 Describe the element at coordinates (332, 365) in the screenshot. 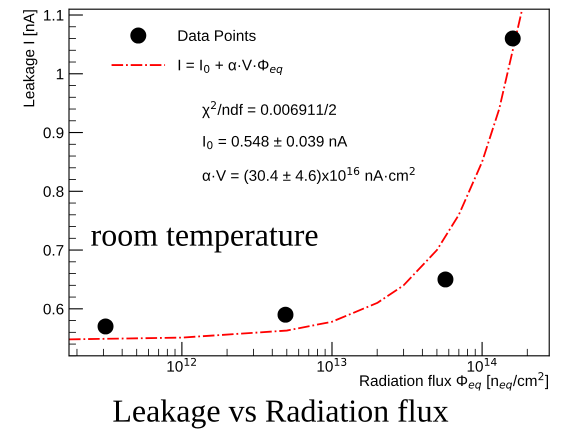

I see `x-tick-label: 10$^{13}$` at that location.